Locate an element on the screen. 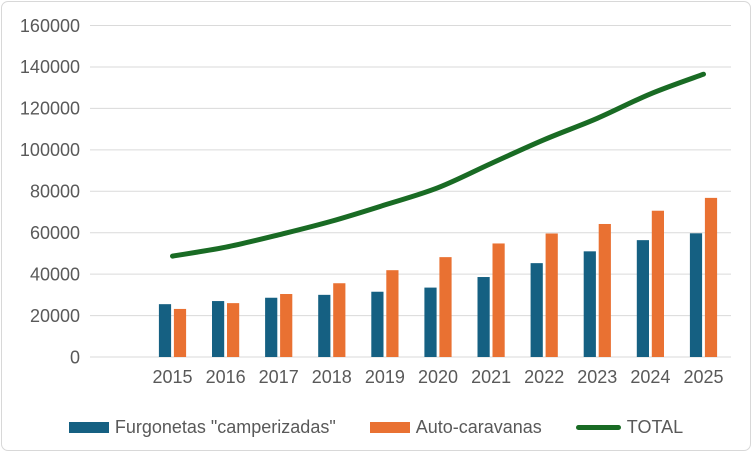 The width and height of the screenshot is (752, 452). legend-item-total: TOTAL is located at coordinates (629, 427).